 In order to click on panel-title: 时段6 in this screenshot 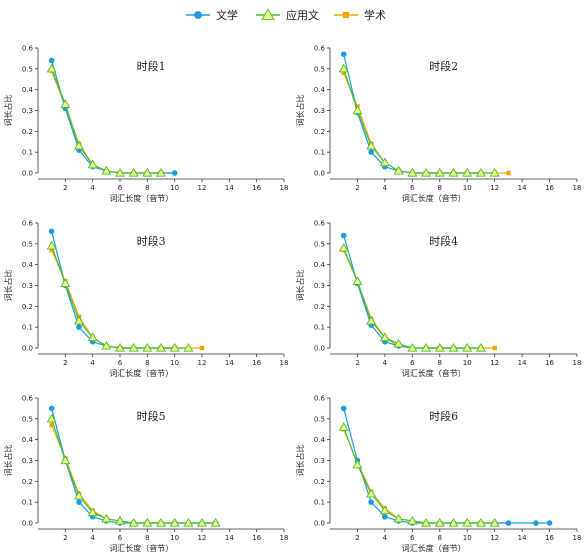, I will do `click(443, 416)`.